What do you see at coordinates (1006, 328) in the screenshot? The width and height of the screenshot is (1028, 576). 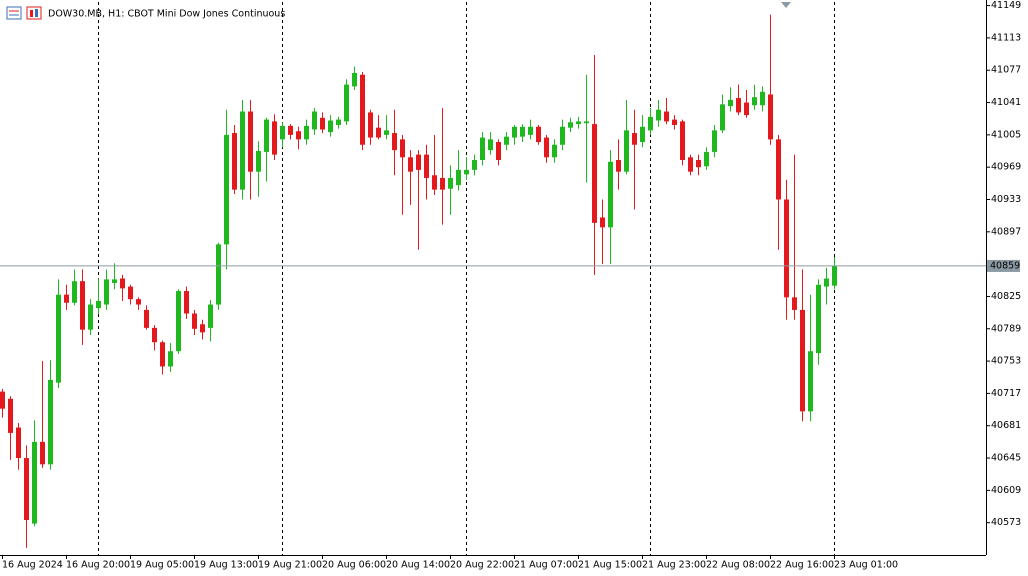 I see `y-tick-label: 40789` at bounding box center [1006, 328].